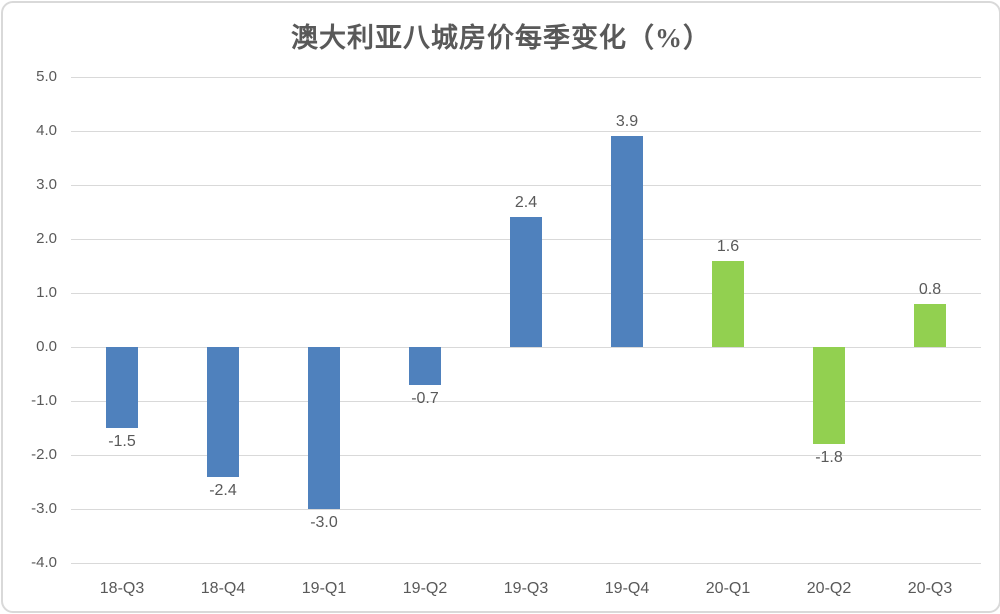 Image resolution: width=1000 pixels, height=614 pixels. I want to click on value-label: -3.0, so click(324, 522).